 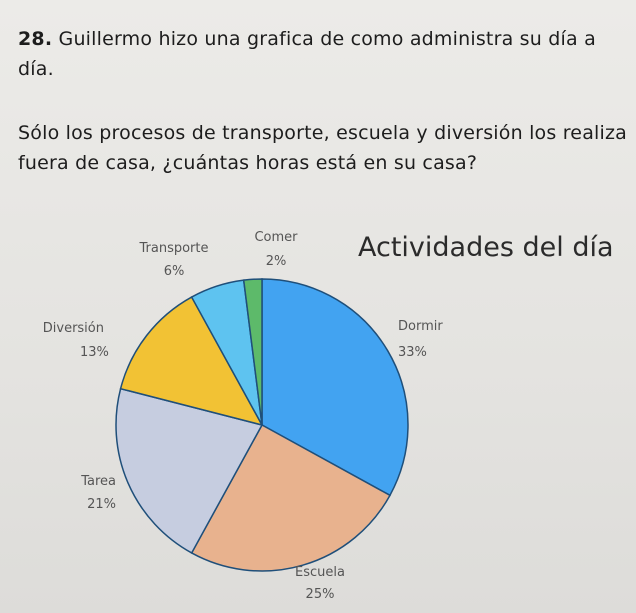 I want to click on pie-slice-comer, so click(x=252, y=352).